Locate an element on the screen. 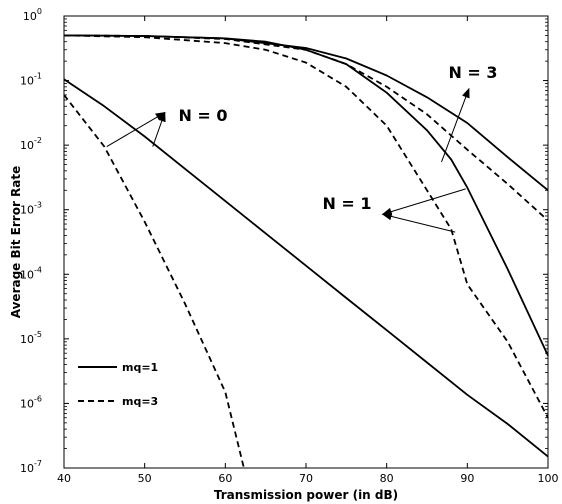 Image resolution: width=562 pixels, height=504 pixels. legend-label-dashed: mq=3 is located at coordinates (140, 401).